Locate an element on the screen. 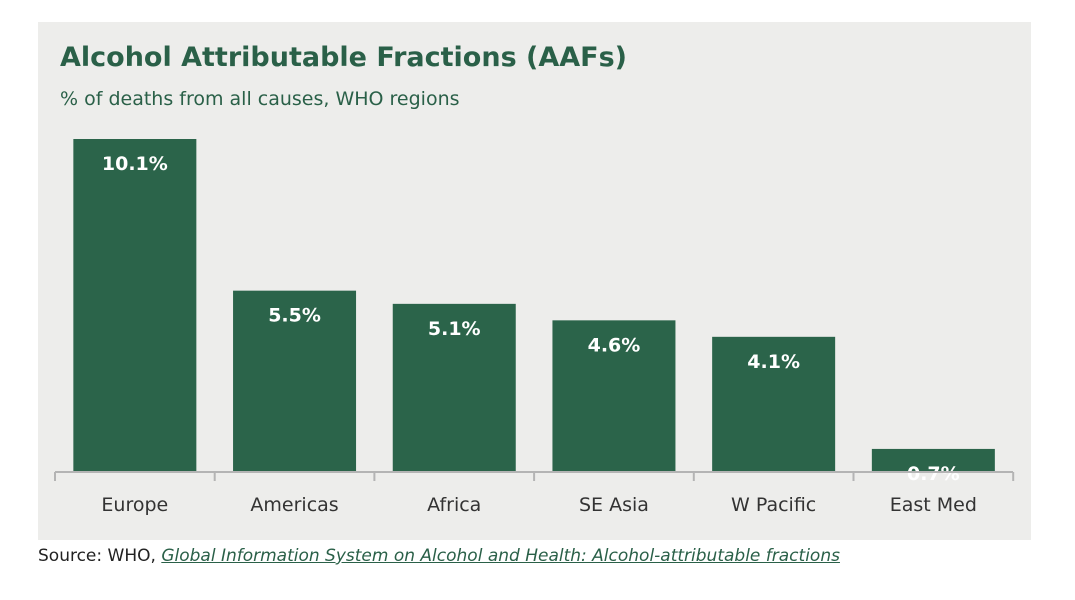 Image resolution: width=1075 pixels, height=600 pixels. bar-americas is located at coordinates (295, 381).